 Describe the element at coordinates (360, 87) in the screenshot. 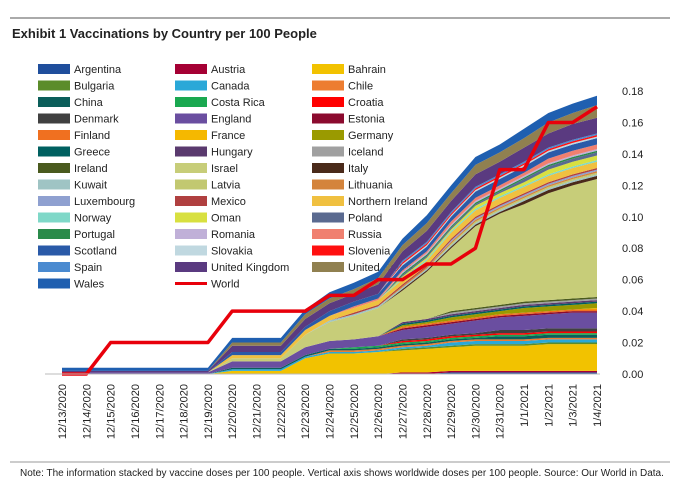

I see `legend-label: Chile` at that location.